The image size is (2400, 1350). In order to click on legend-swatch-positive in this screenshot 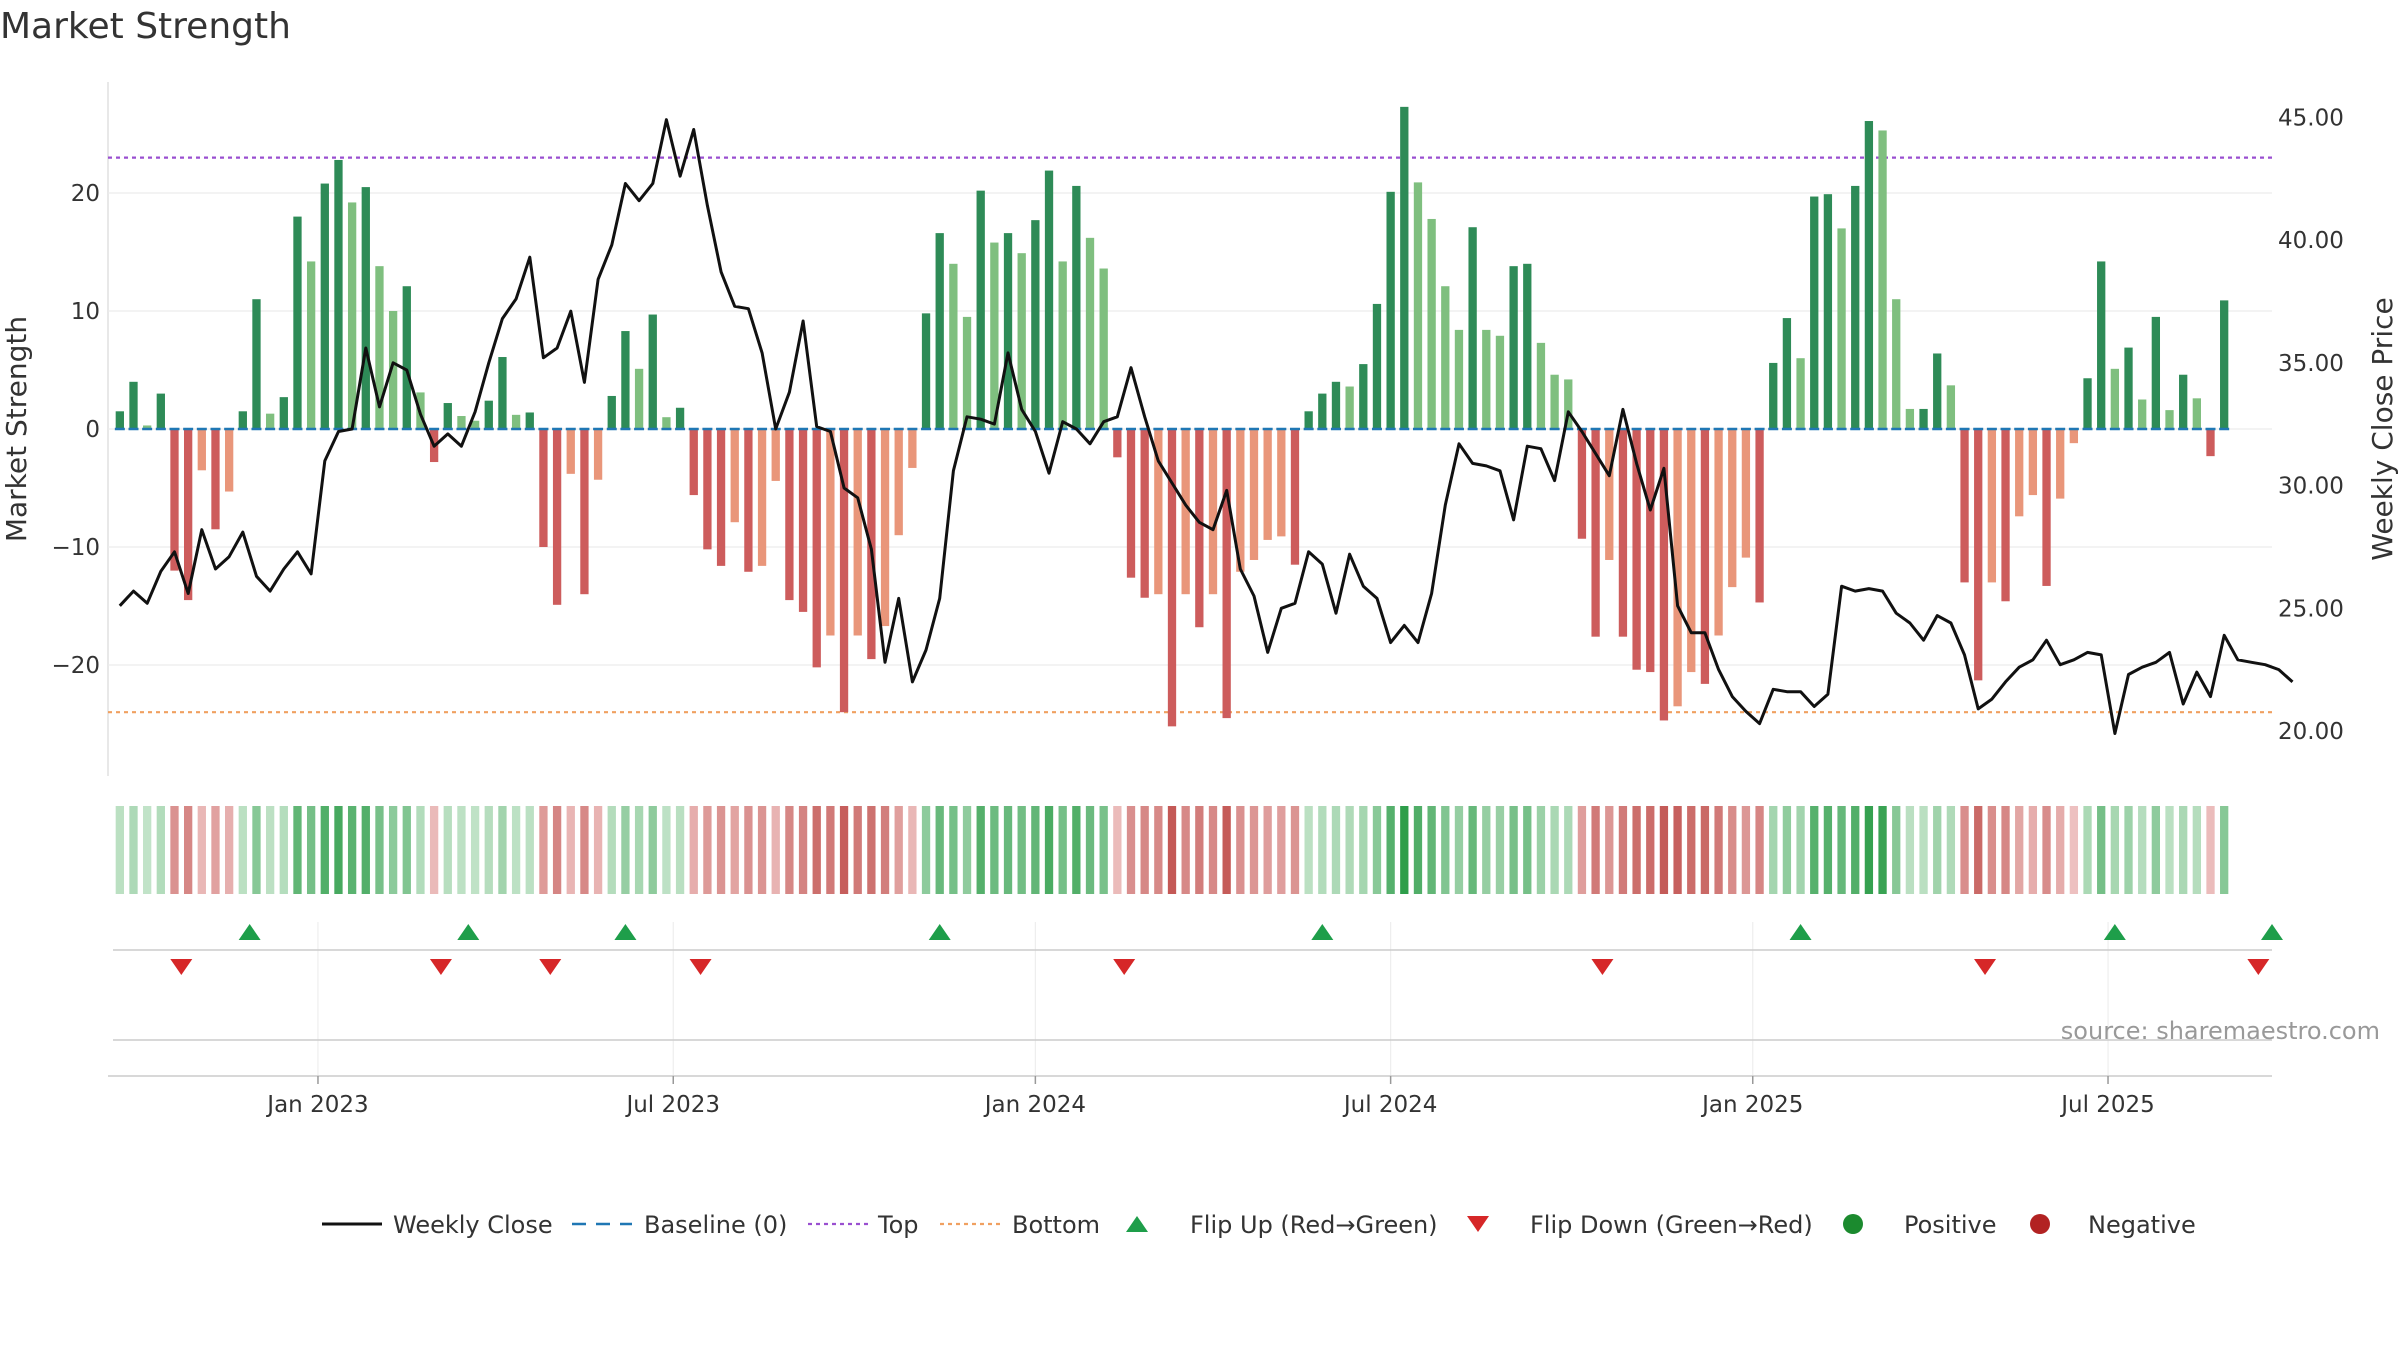, I will do `click(1853, 1224)`.